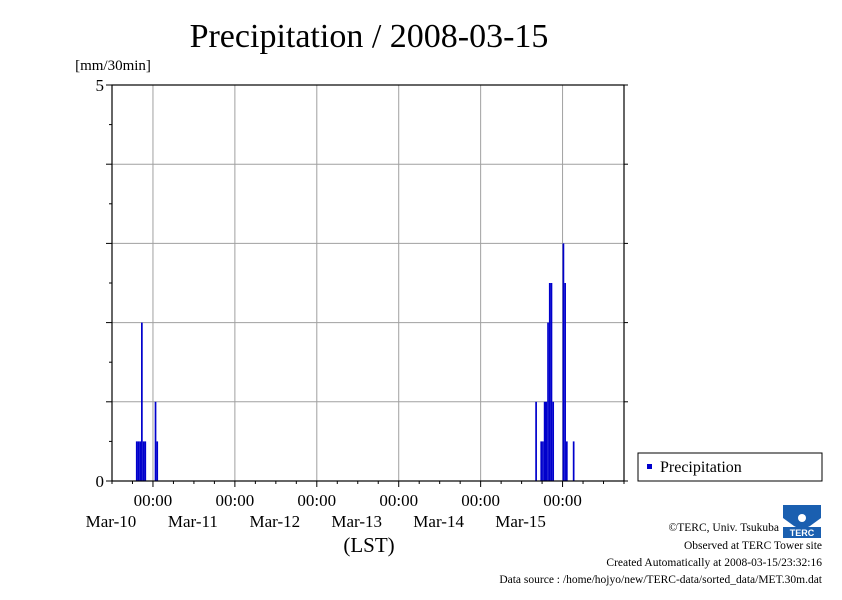  What do you see at coordinates (111, 521) in the screenshot?
I see `x-tick-date-label: Mar-10` at bounding box center [111, 521].